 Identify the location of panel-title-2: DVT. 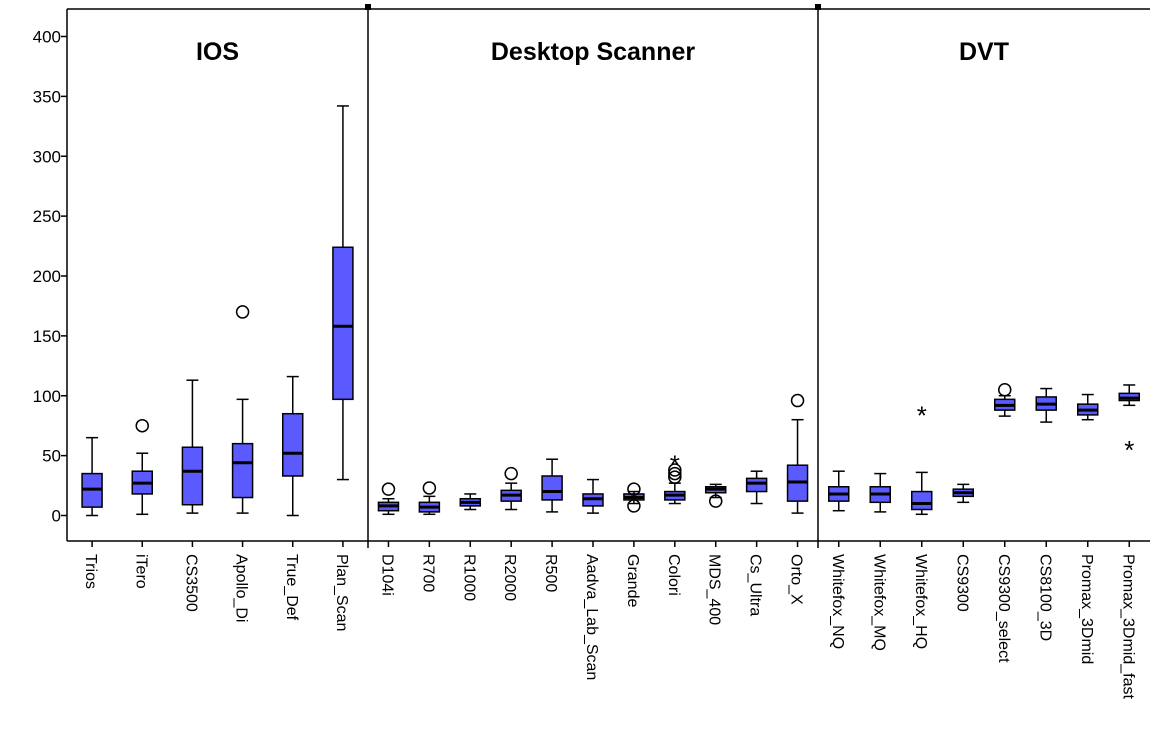
(984, 52).